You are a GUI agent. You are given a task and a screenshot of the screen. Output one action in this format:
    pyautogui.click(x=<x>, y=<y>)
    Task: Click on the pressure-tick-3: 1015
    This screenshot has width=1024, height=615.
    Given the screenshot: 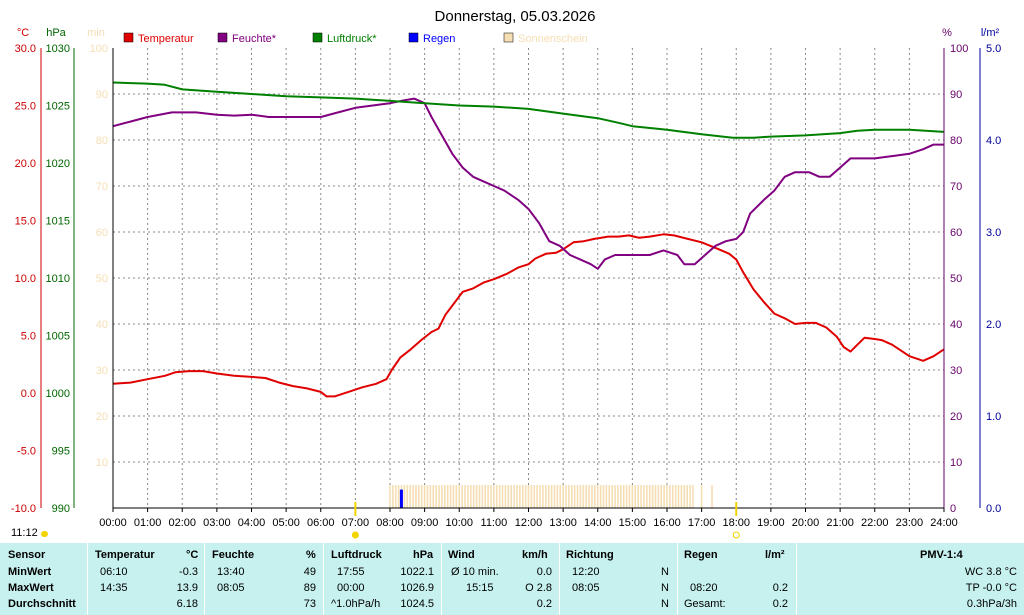 What is the action you would take?
    pyautogui.click(x=58, y=222)
    